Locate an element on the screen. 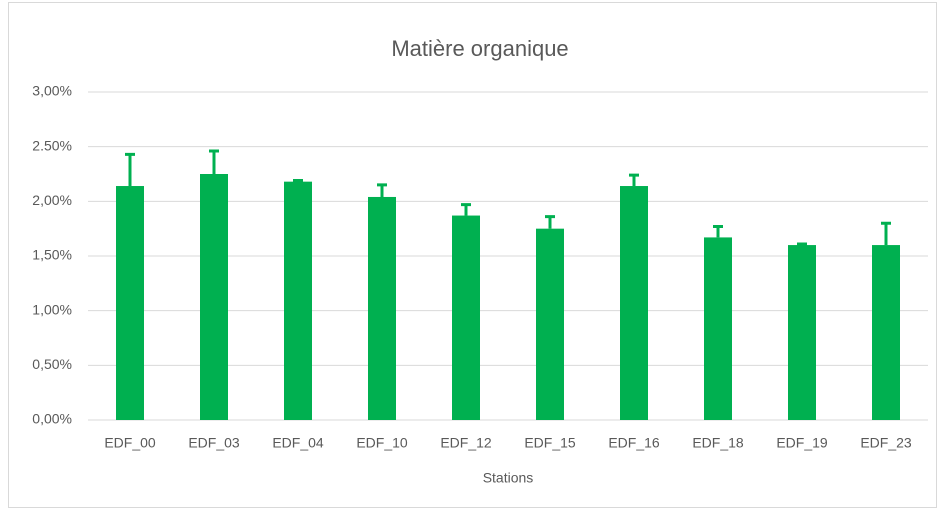  x-tick-label: EDF_18 is located at coordinates (718, 443).